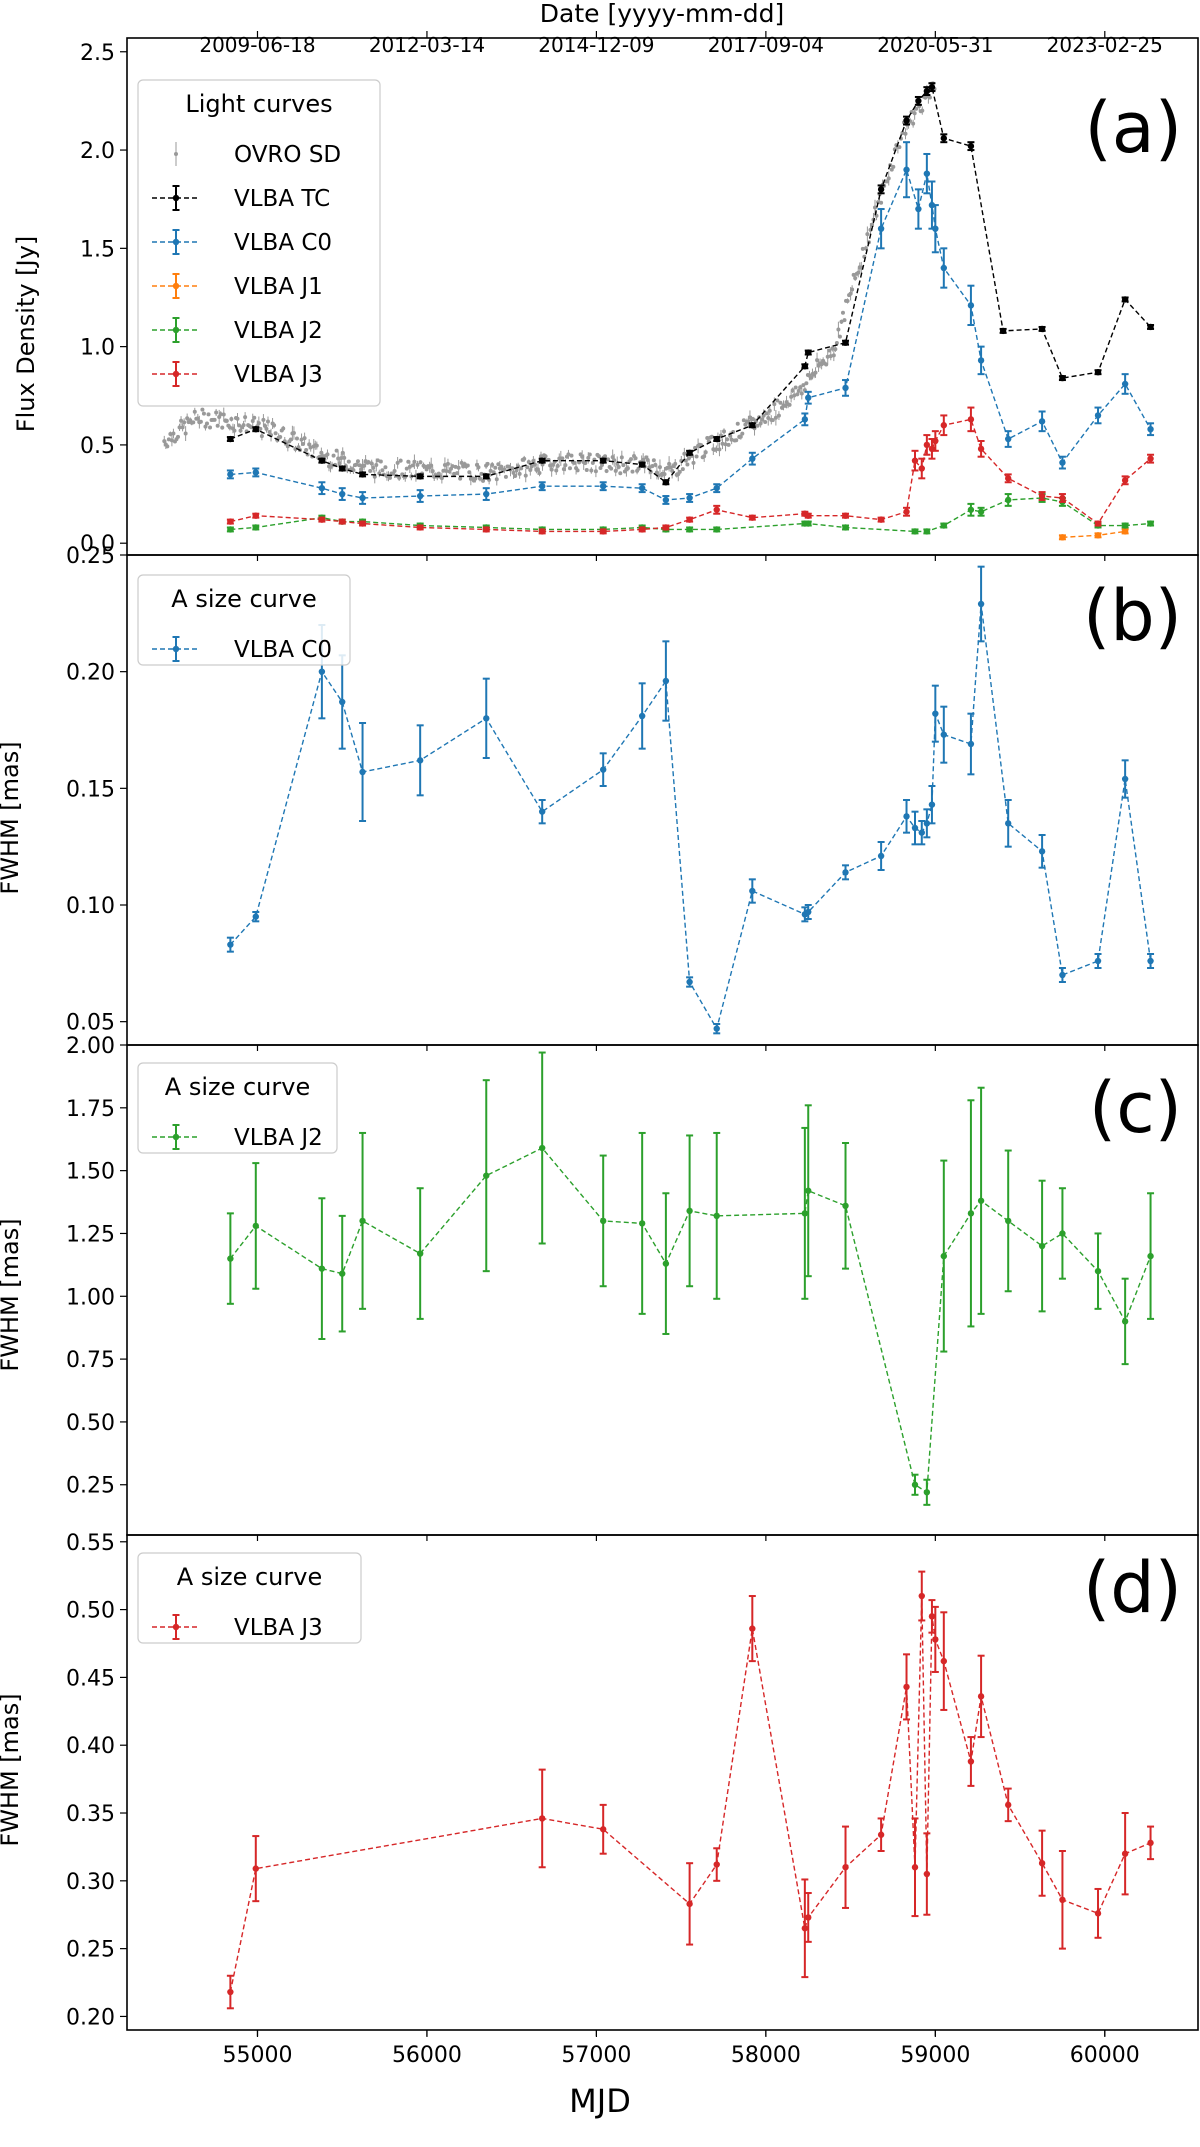 The width and height of the screenshot is (1200, 2147). Describe the element at coordinates (1105, 45) in the screenshot. I see `top-tick-label: 2023-02-25` at that location.